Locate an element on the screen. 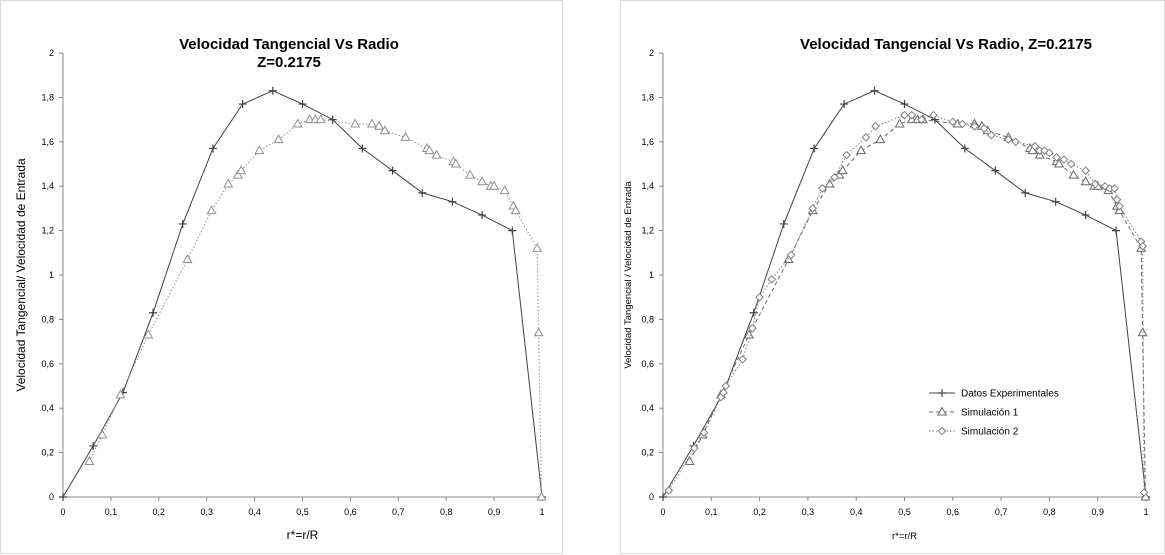 The image size is (1165, 555). x-tick-label: 0,9 is located at coordinates (1097, 512).